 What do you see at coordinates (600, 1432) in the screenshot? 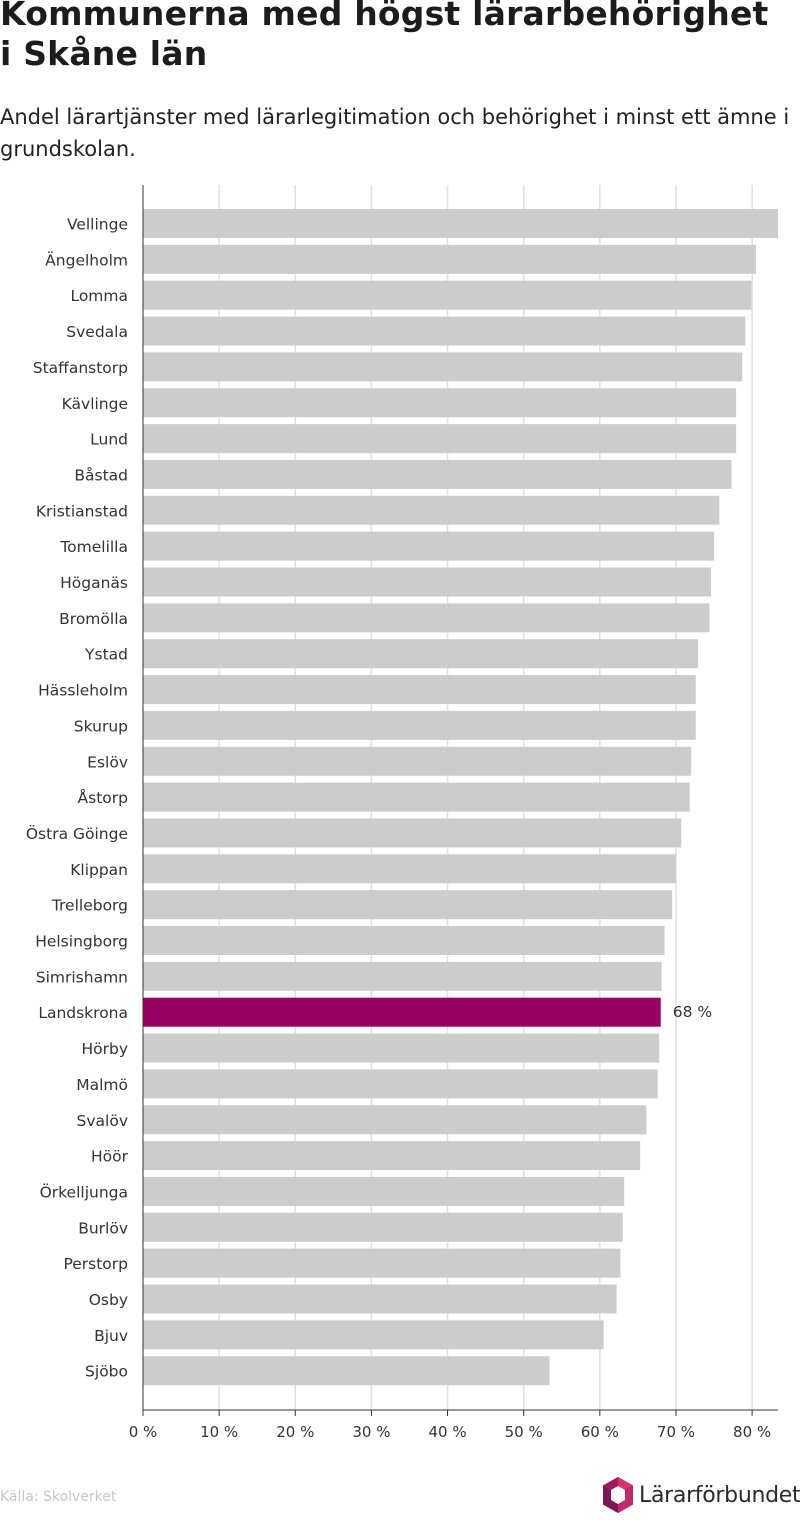
I see `x-tick-label: 60 %` at bounding box center [600, 1432].